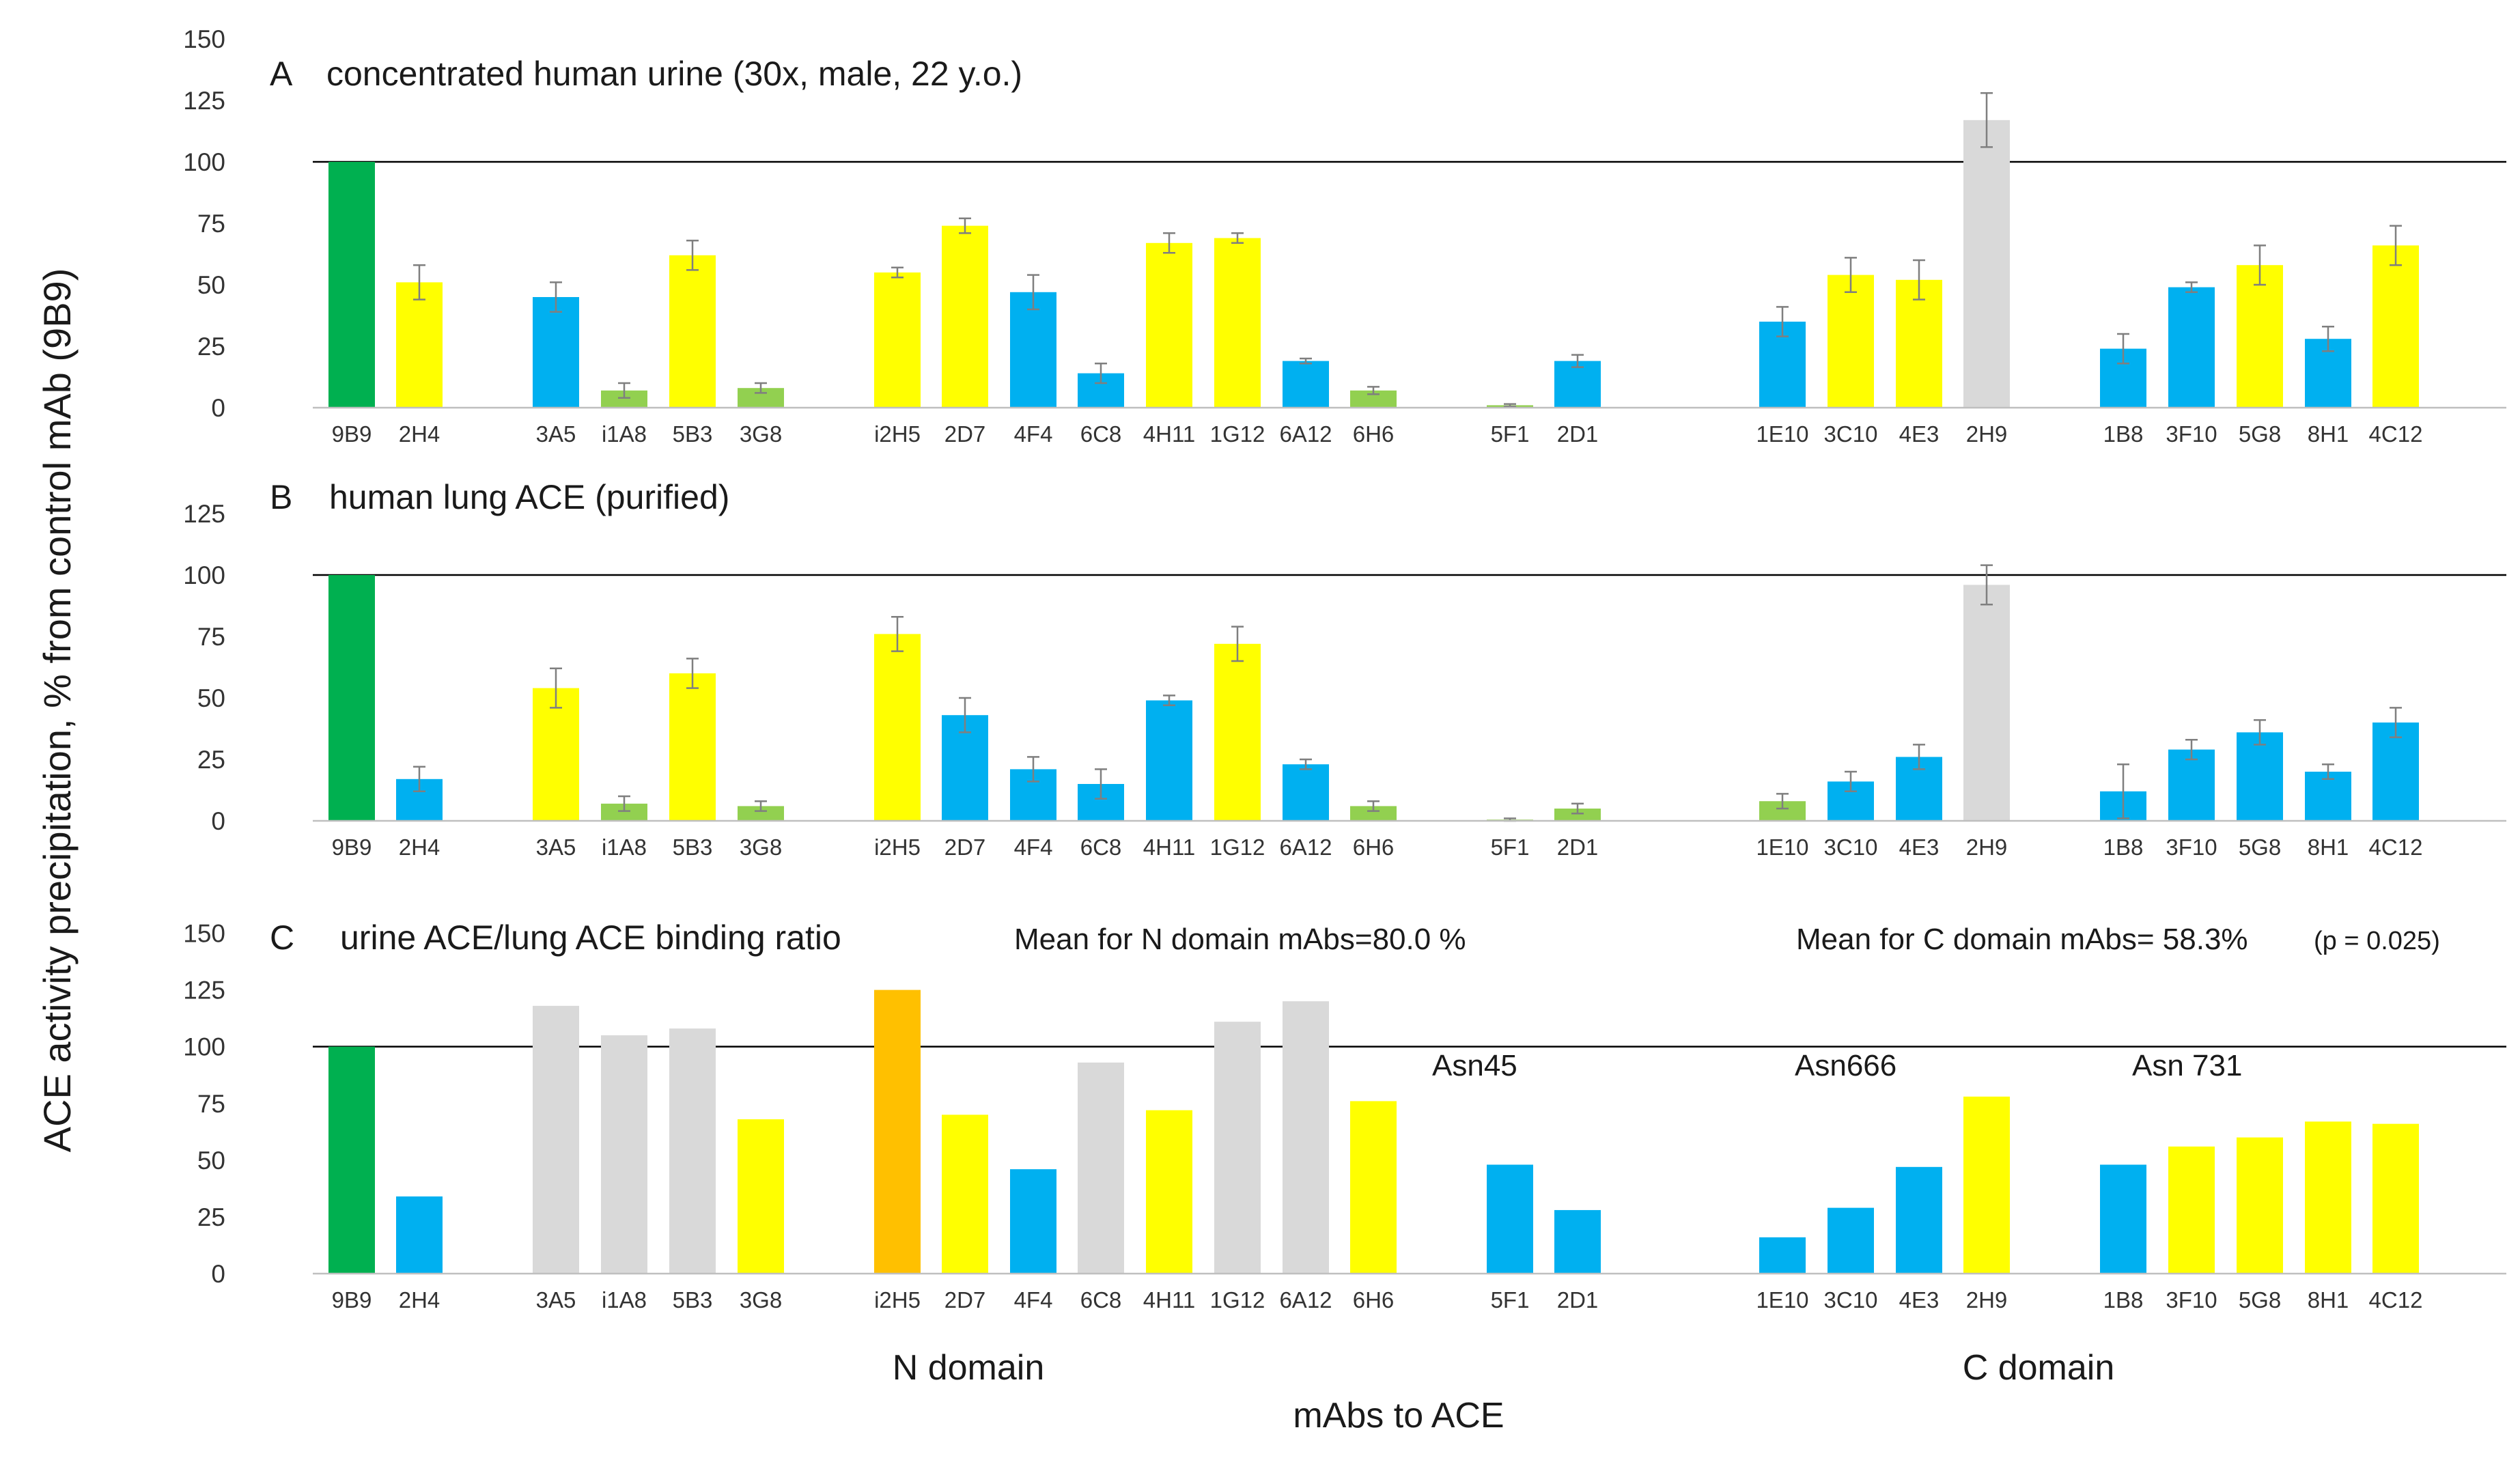 The image size is (2520, 1458). I want to click on y-tick-label: 25, so click(211, 760).